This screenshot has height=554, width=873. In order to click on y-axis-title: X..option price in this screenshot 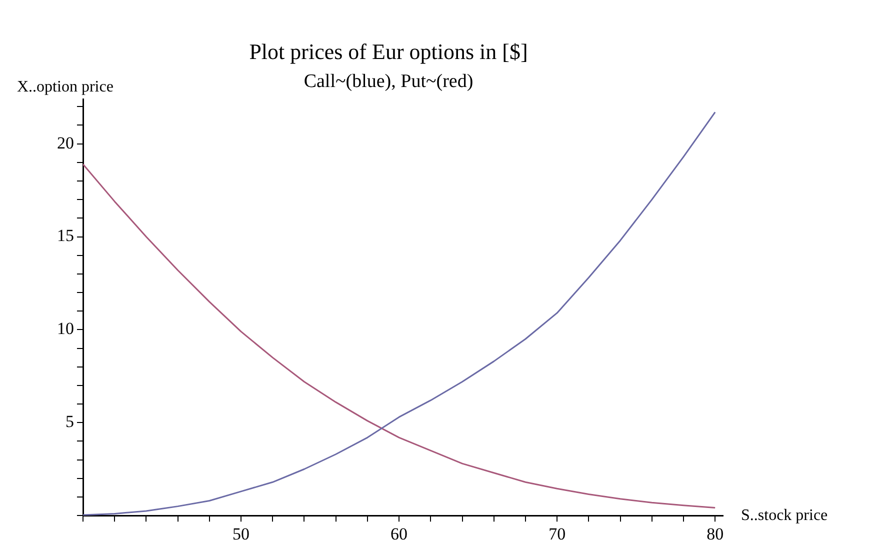, I will do `click(65, 87)`.